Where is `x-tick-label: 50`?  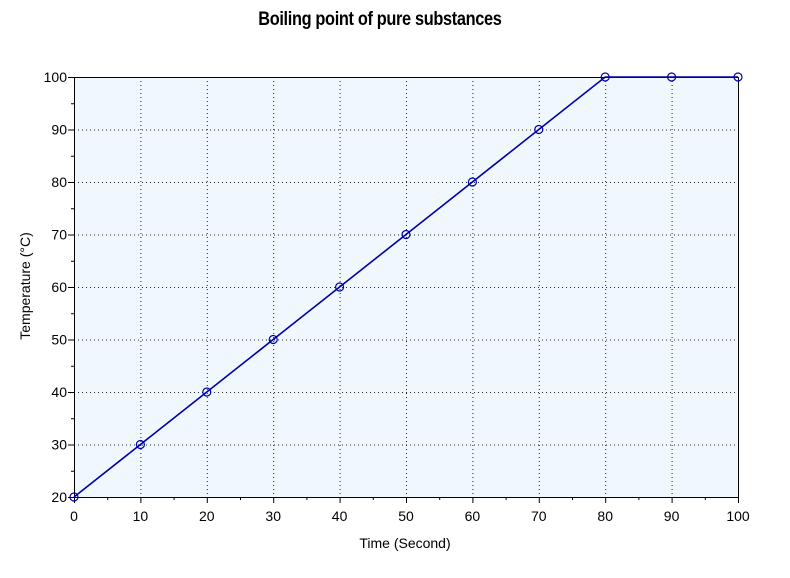 x-tick-label: 50 is located at coordinates (406, 516).